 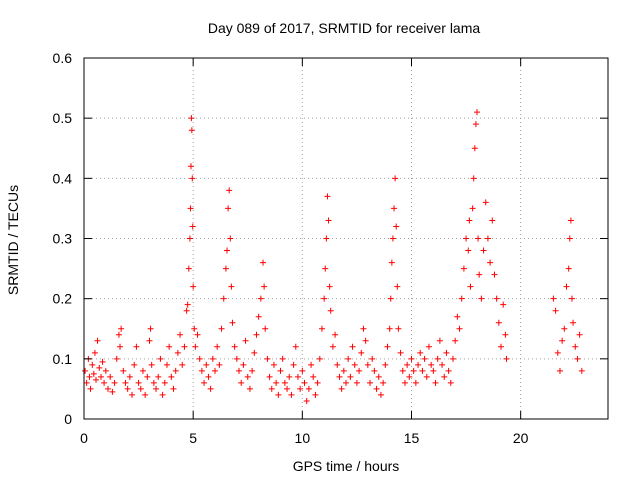 I want to click on x-tick-label: 10, so click(x=303, y=438).